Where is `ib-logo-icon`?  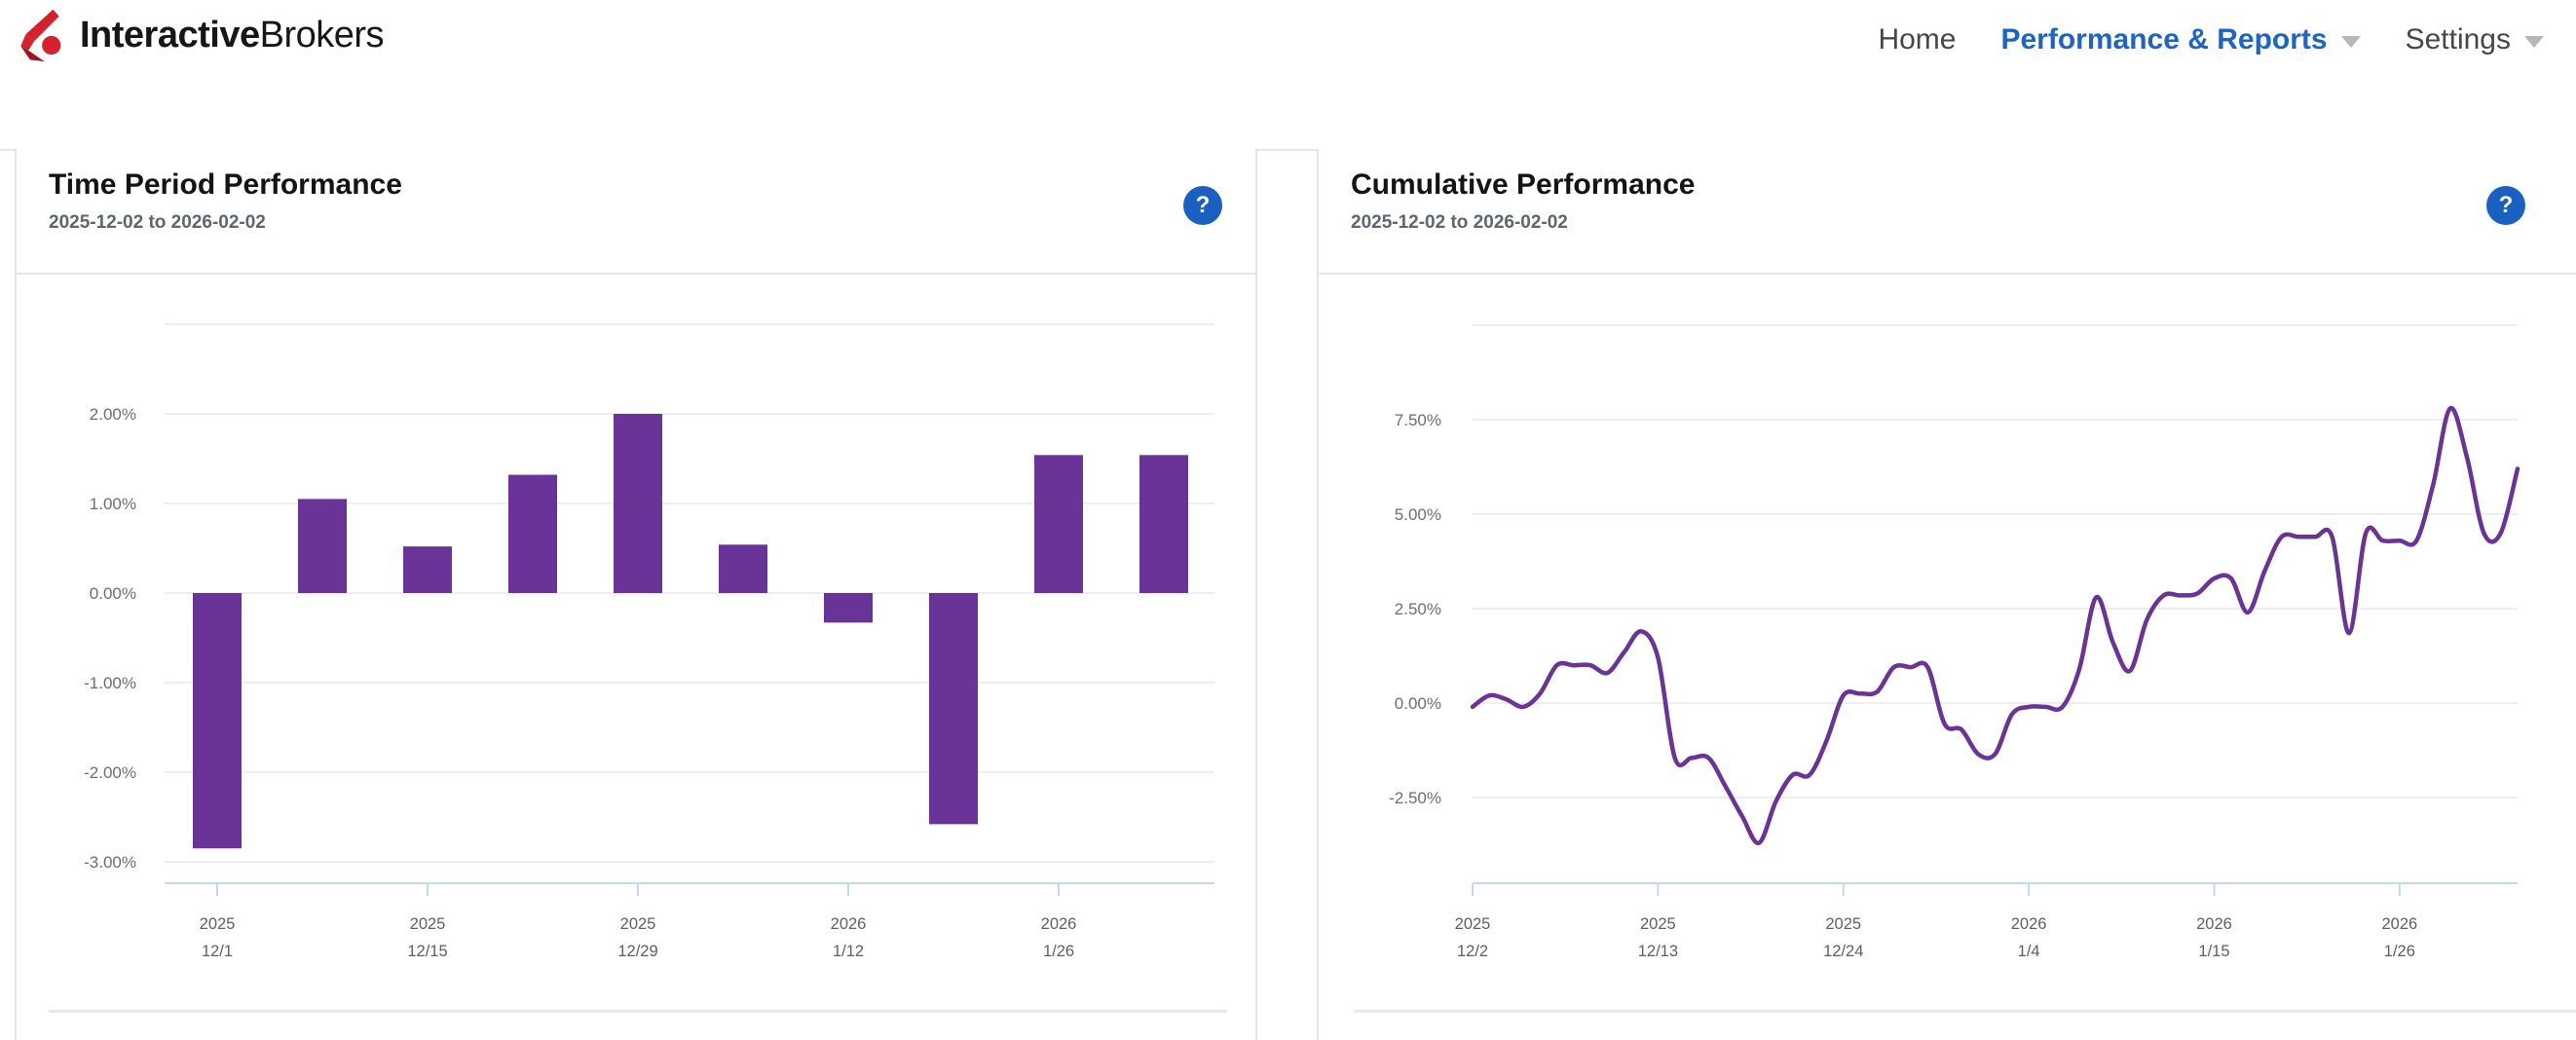 ib-logo-icon is located at coordinates (40, 35).